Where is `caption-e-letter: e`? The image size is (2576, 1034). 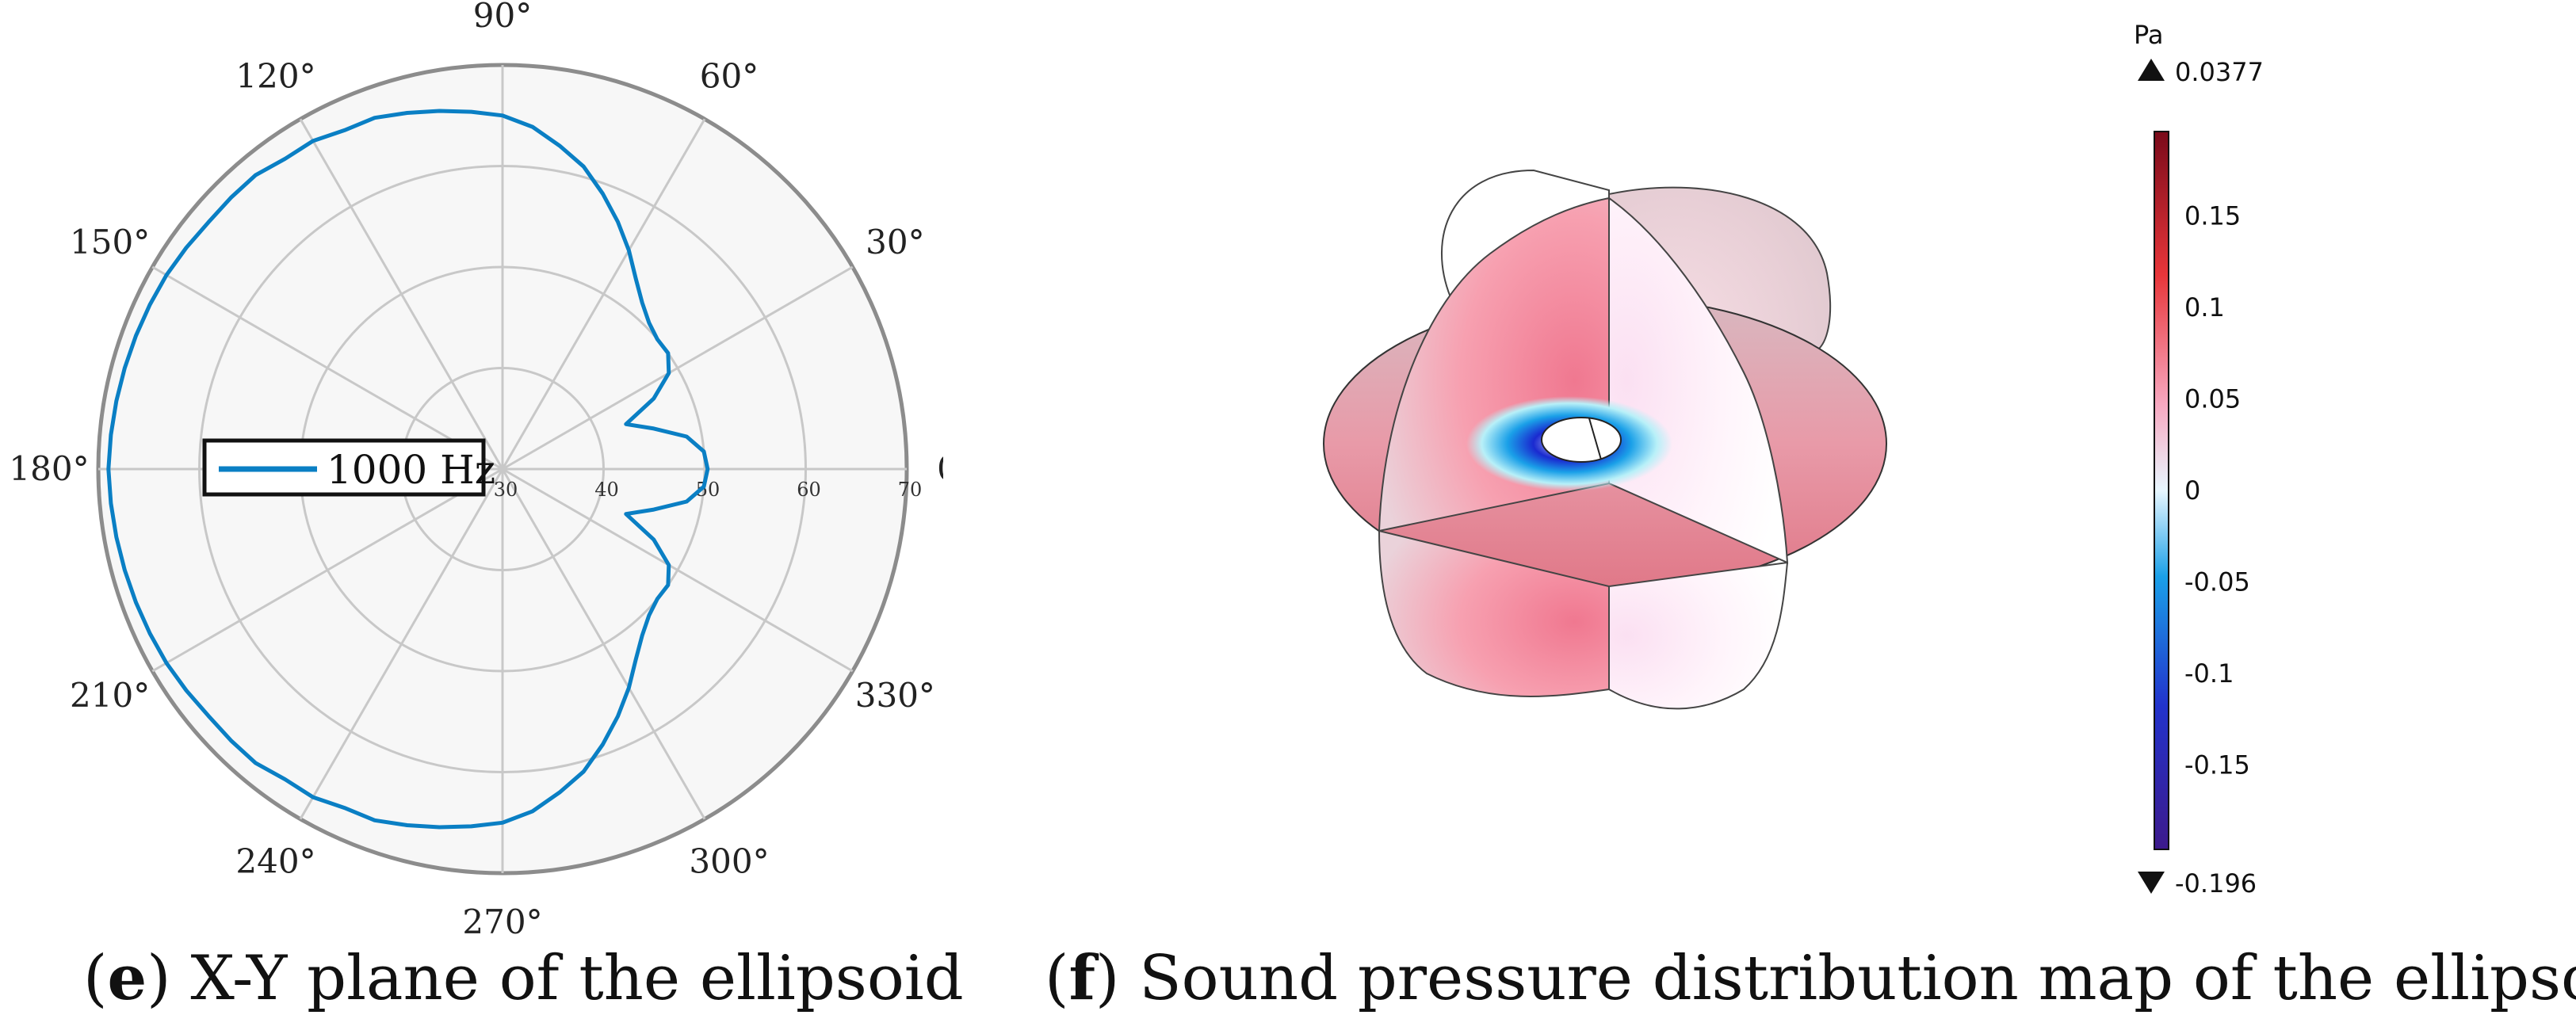
caption-e-letter: e is located at coordinates (127, 978).